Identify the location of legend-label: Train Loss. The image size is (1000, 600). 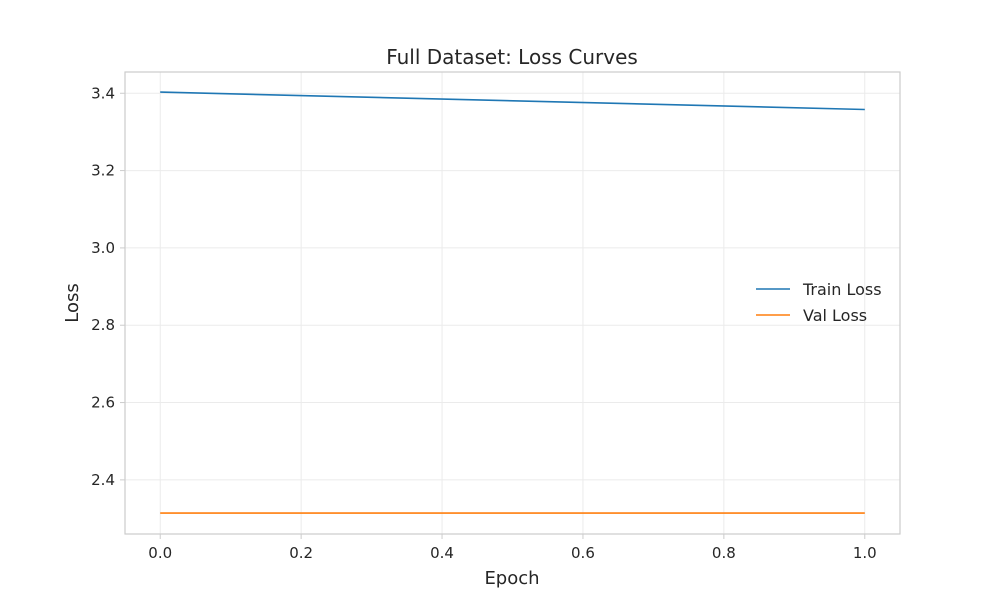
(842, 289).